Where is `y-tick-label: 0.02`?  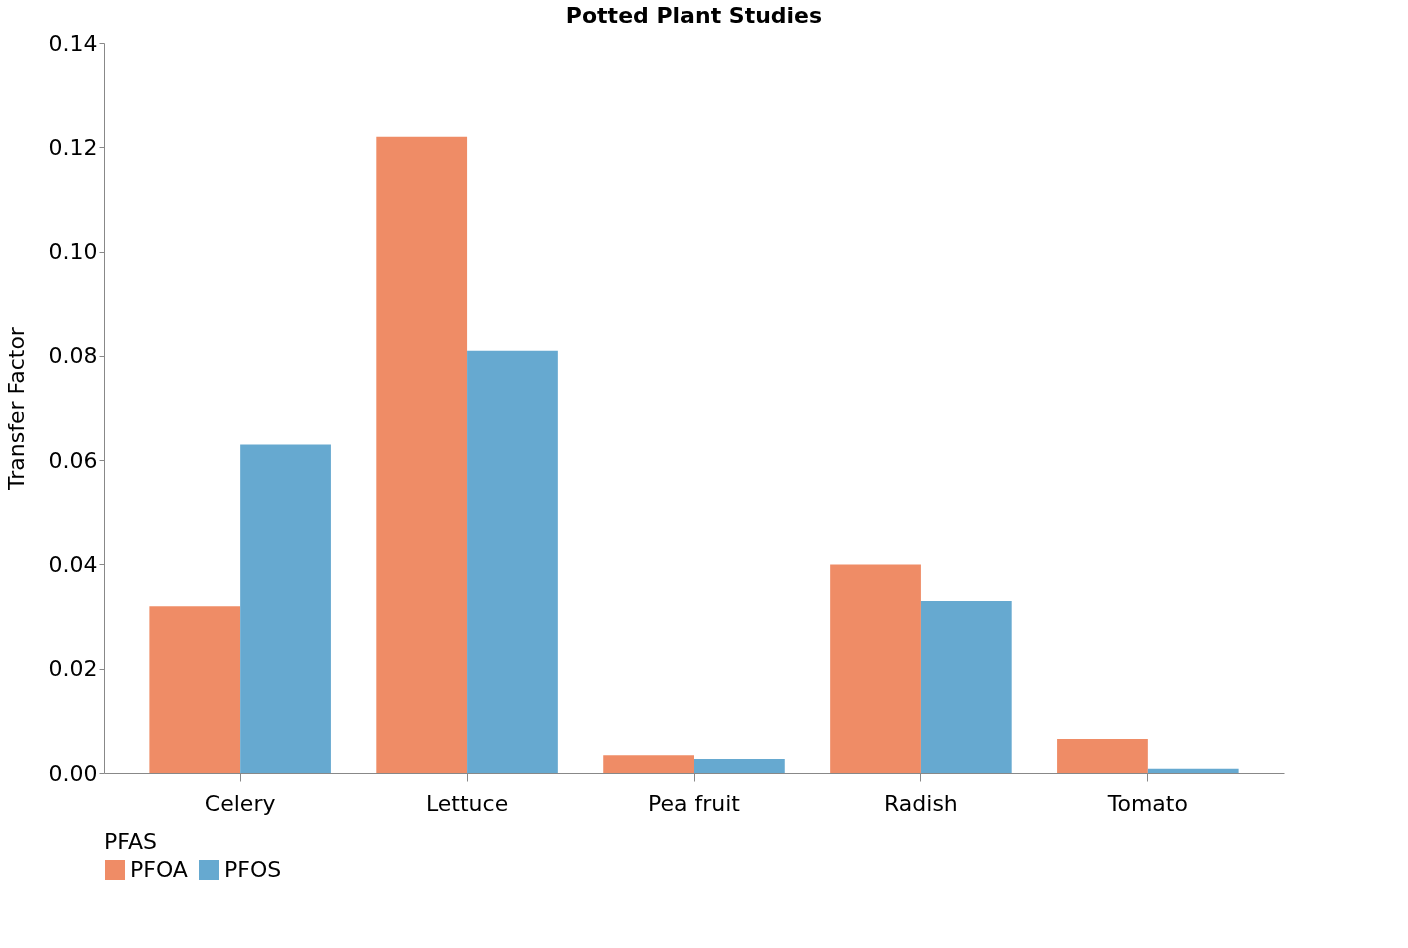 y-tick-label: 0.02 is located at coordinates (73, 669).